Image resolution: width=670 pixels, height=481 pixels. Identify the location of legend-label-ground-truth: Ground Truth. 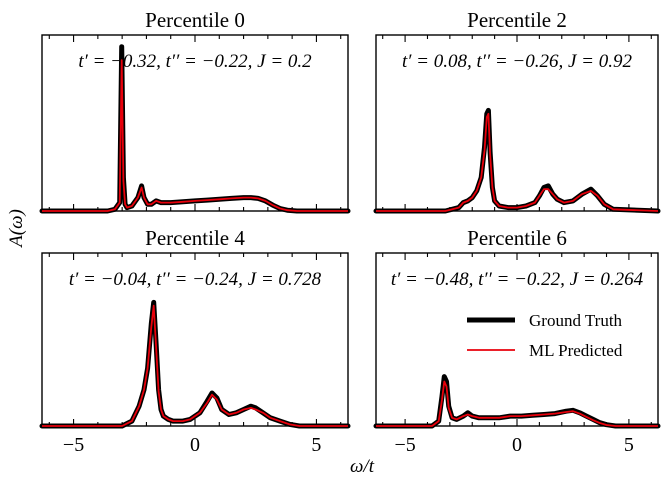
(576, 320).